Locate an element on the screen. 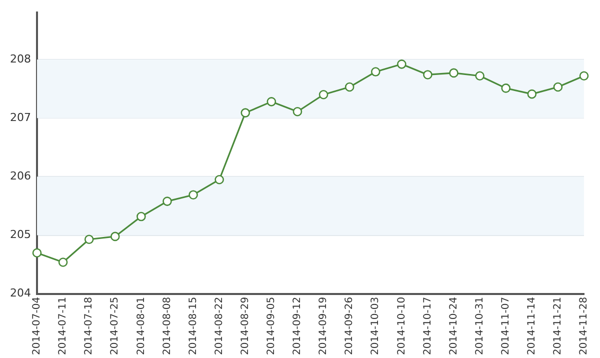 Image resolution: width=600 pixels, height=358 pixels. x-tick-label: 2014-09-26 is located at coordinates (350, 326).